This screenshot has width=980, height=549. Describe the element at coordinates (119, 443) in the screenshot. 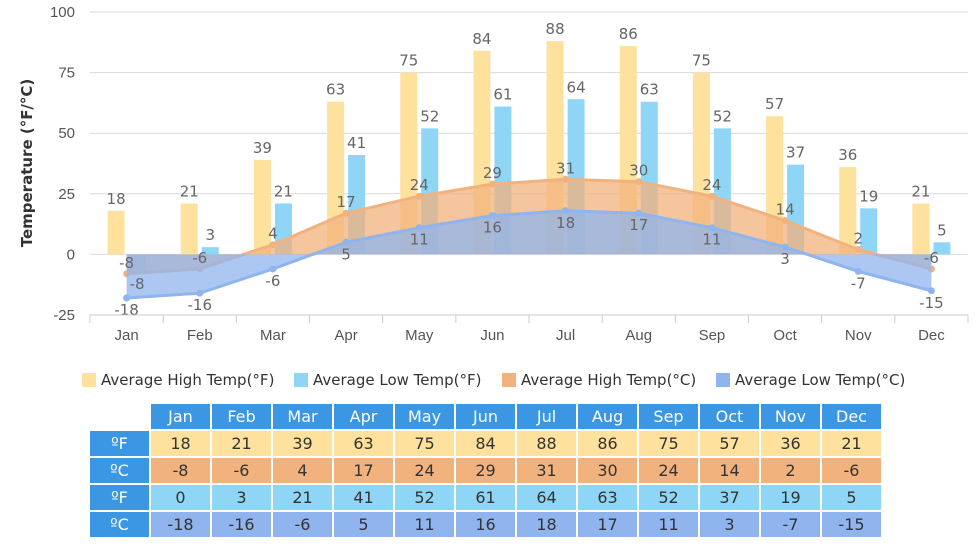

I see `table-unit-cell: ºF` at that location.